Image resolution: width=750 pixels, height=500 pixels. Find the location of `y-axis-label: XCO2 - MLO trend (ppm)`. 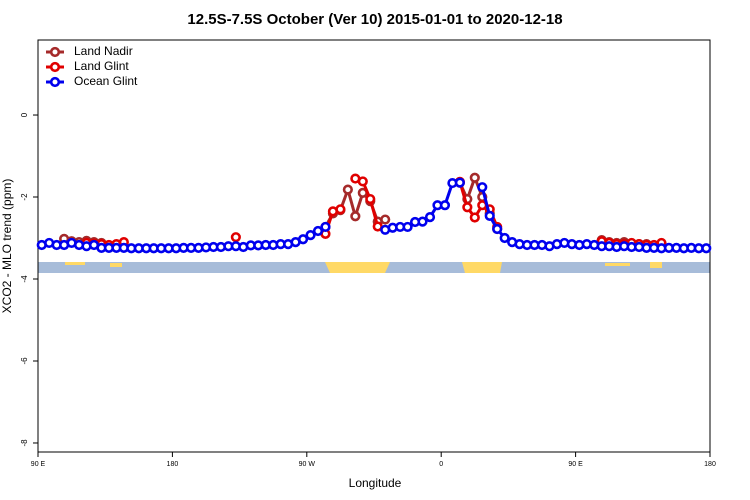

y-axis-label: XCO2 - MLO trend (ppm) is located at coordinates (7, 246).